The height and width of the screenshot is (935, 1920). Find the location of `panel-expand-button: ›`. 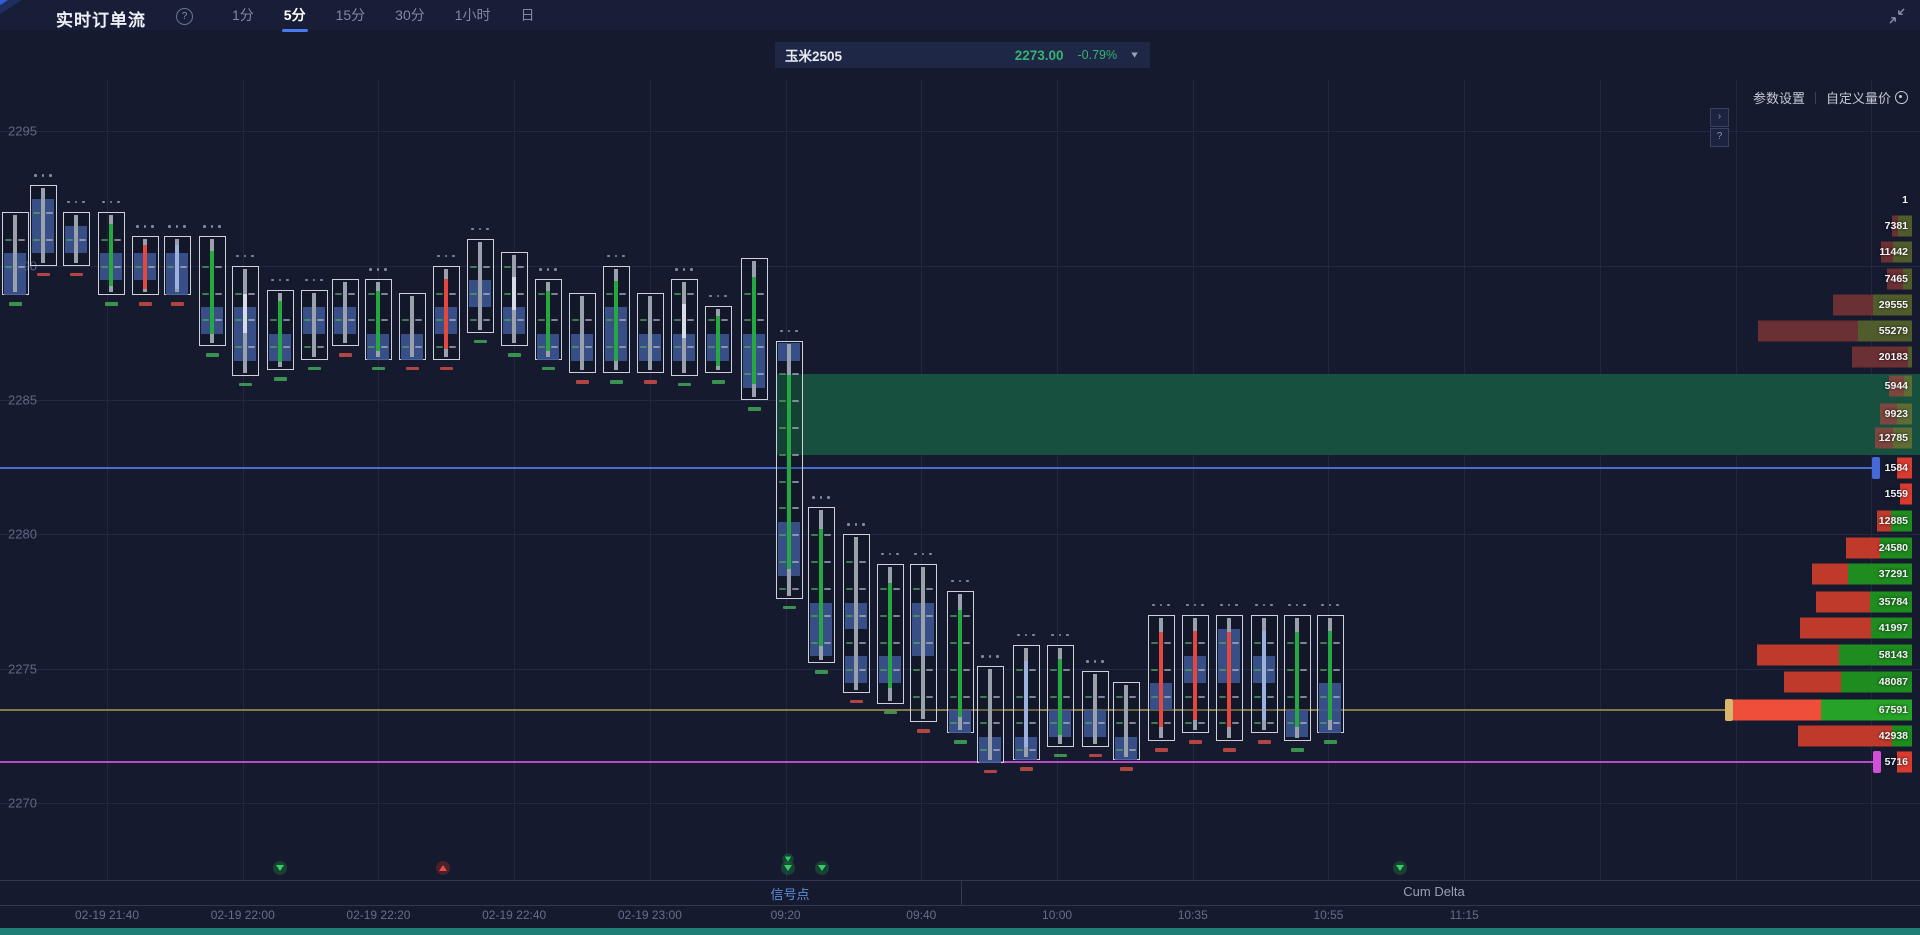

panel-expand-button: › is located at coordinates (1719, 117).